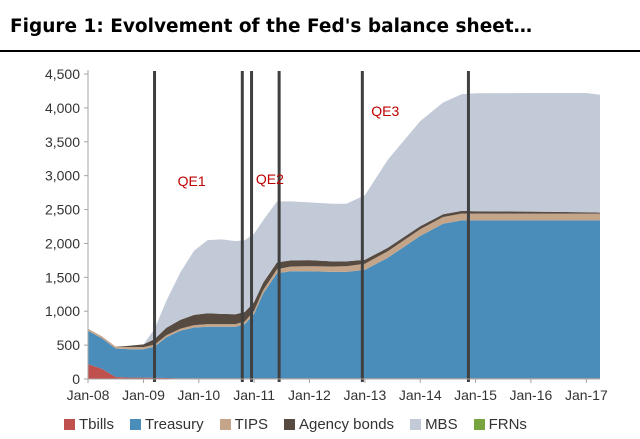 The width and height of the screenshot is (640, 439). I want to click on y-tick-label: 1,500, so click(62, 277).